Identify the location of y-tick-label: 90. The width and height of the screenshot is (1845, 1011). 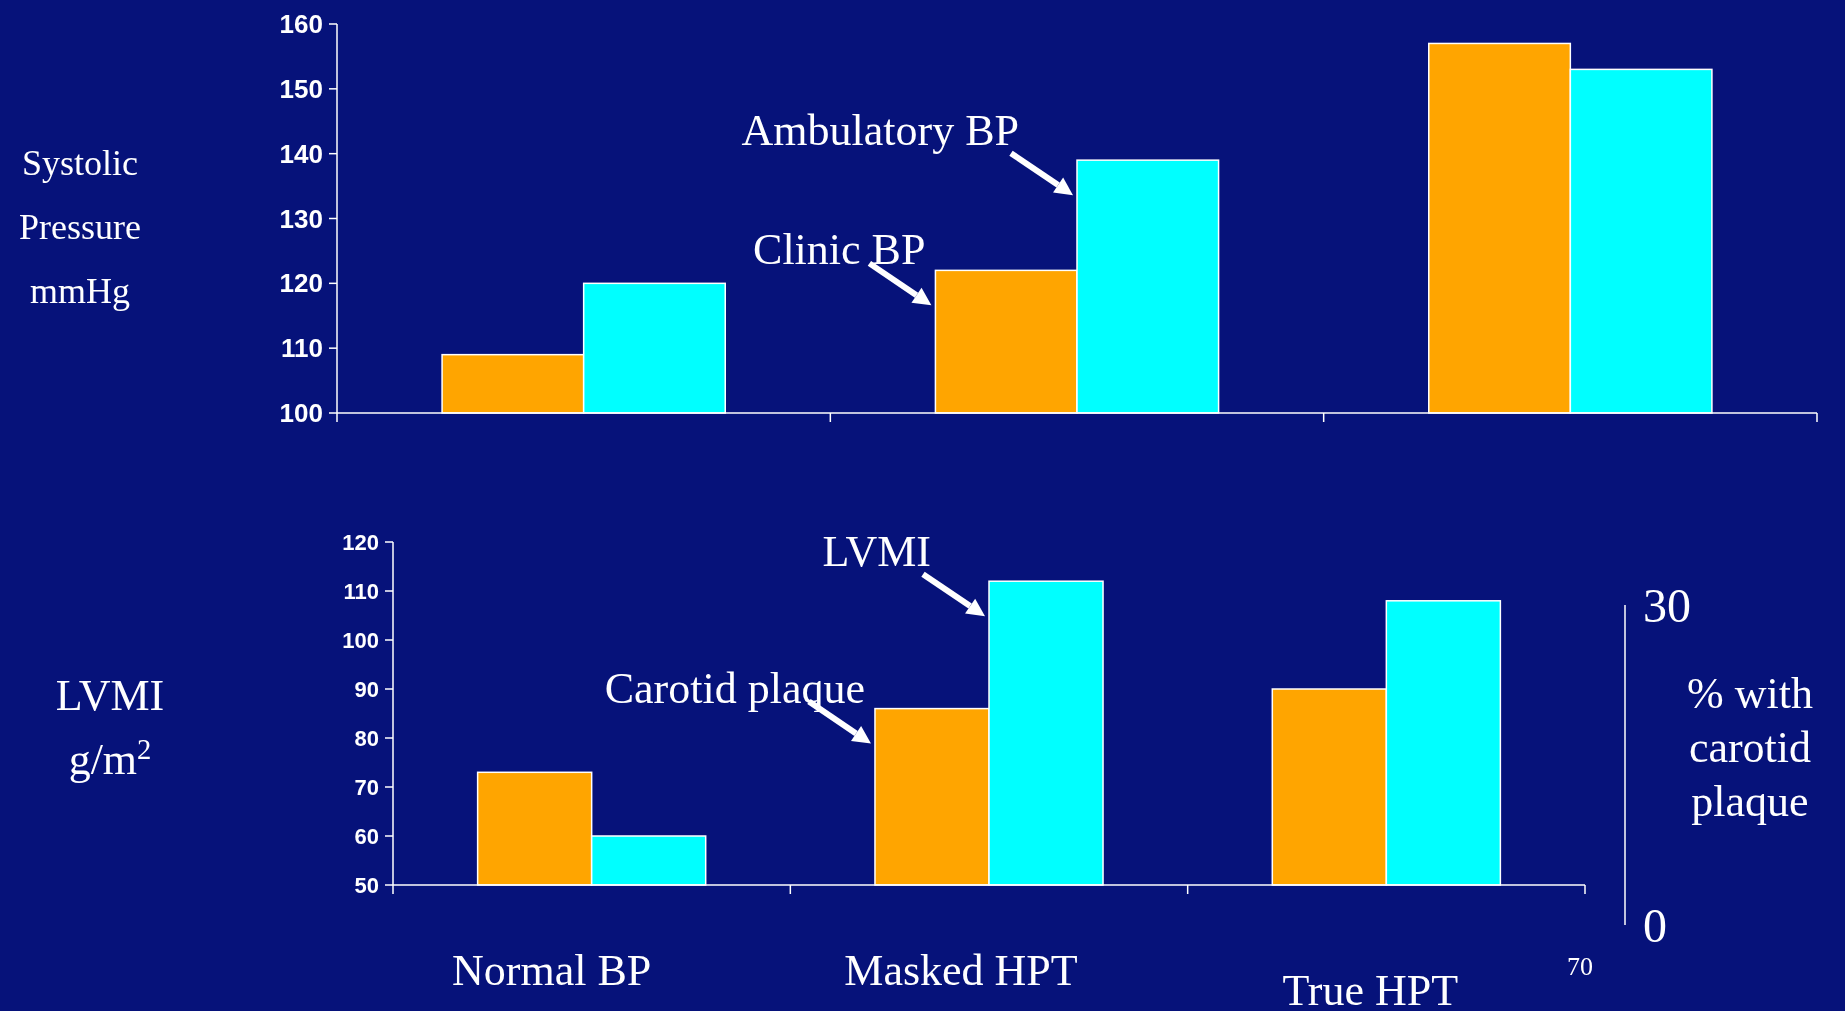
(366, 689).